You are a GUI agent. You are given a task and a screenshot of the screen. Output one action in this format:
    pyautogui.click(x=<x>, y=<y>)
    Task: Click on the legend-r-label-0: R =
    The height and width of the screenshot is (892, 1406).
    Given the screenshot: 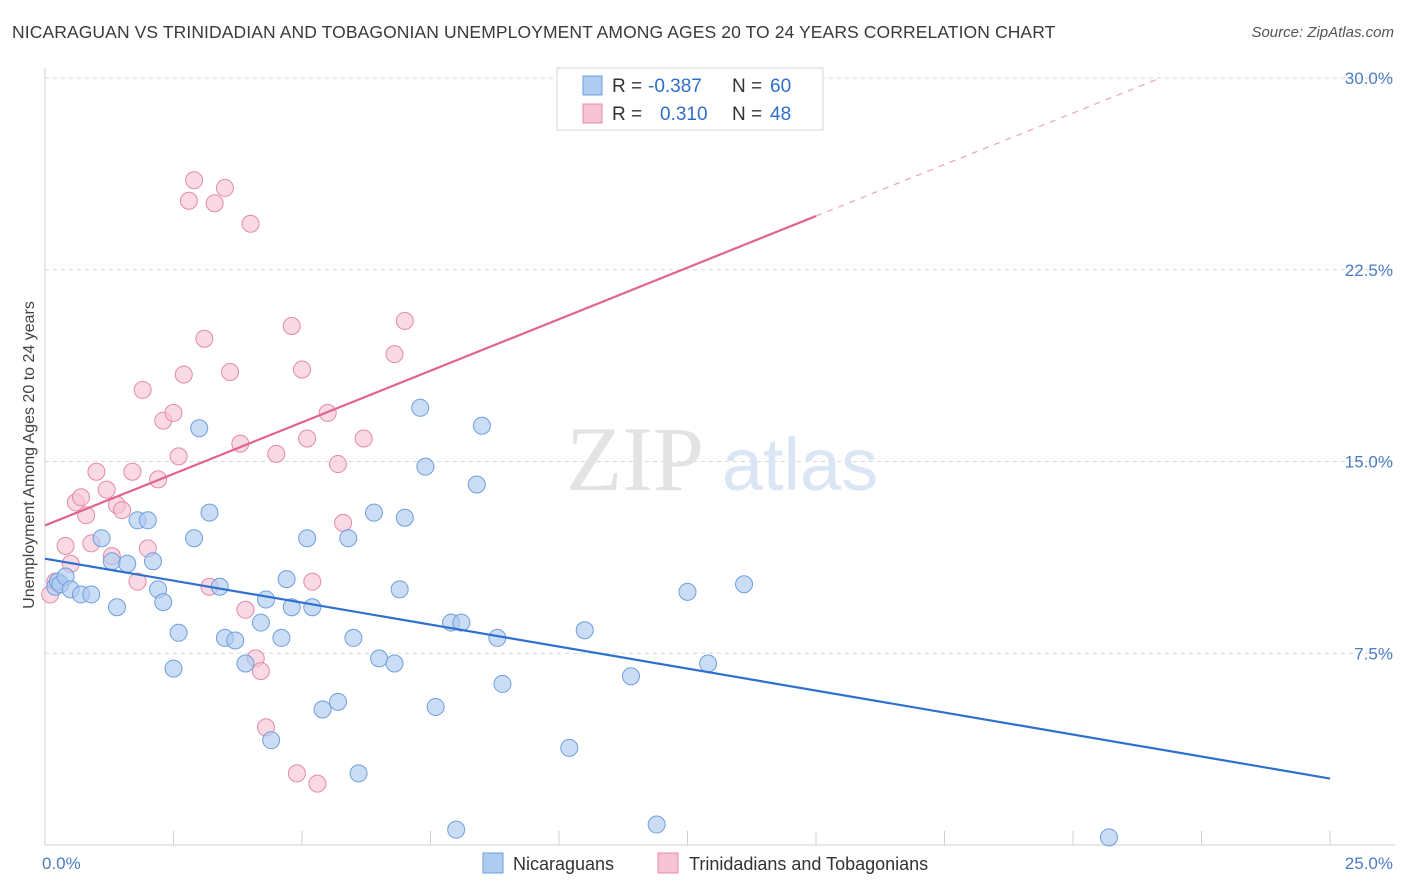 What is the action you would take?
    pyautogui.click(x=627, y=86)
    